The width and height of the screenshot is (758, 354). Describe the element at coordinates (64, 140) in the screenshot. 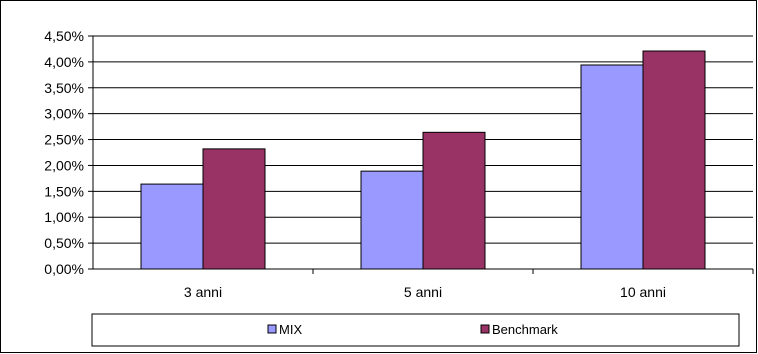

I see `y-tick-label: 2,50%` at that location.